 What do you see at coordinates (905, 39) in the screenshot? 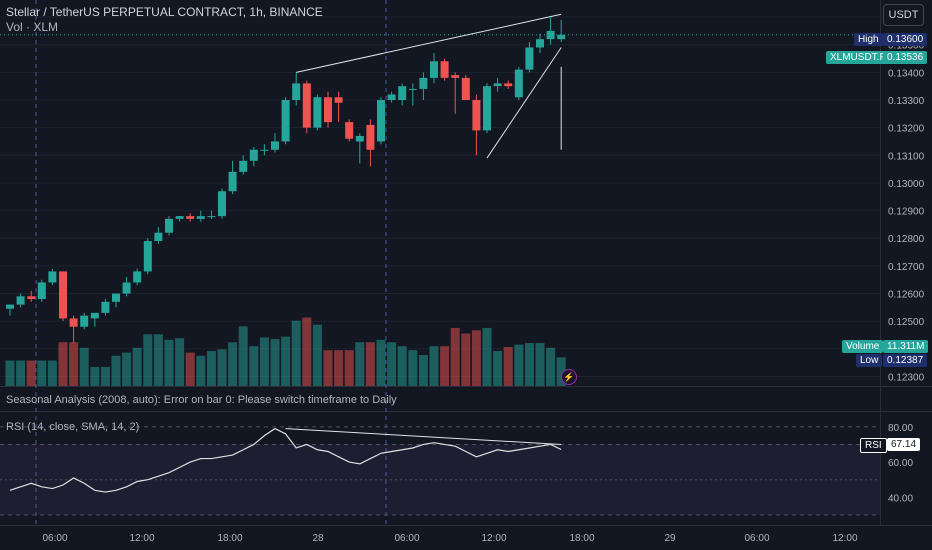
I see `high-value-tag: 0.13600` at bounding box center [905, 39].